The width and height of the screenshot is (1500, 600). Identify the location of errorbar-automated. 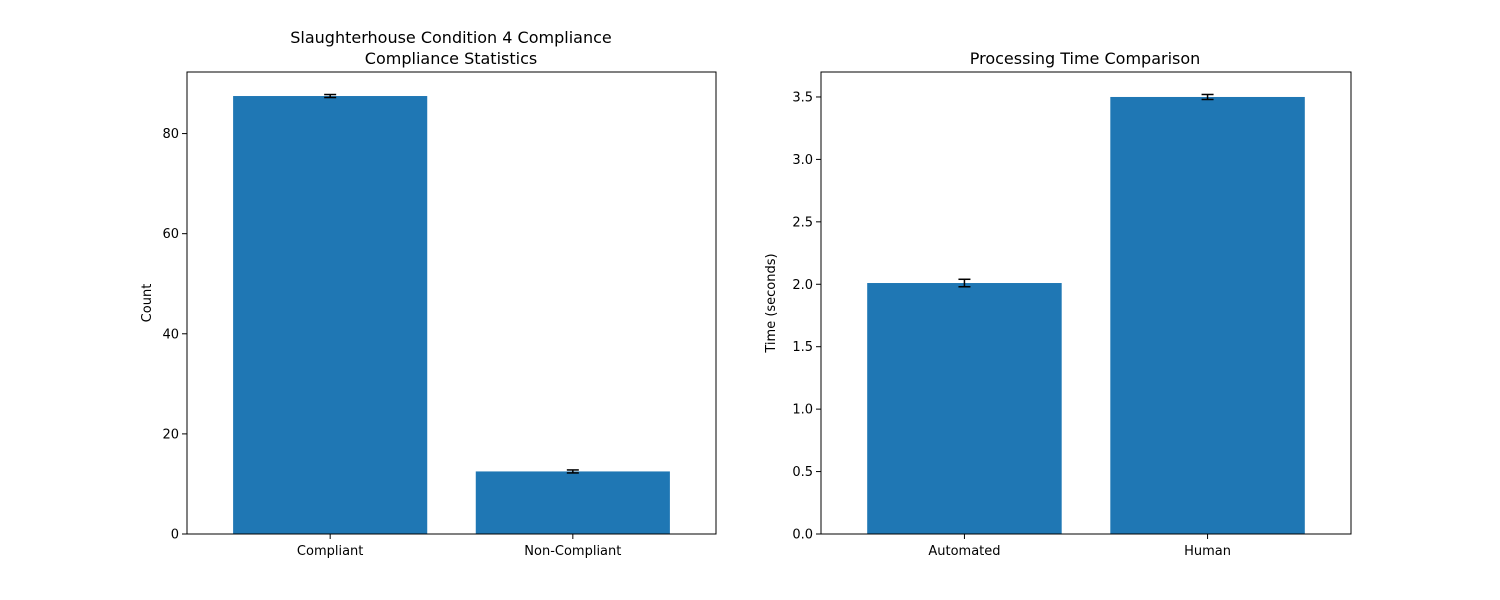
(964, 283).